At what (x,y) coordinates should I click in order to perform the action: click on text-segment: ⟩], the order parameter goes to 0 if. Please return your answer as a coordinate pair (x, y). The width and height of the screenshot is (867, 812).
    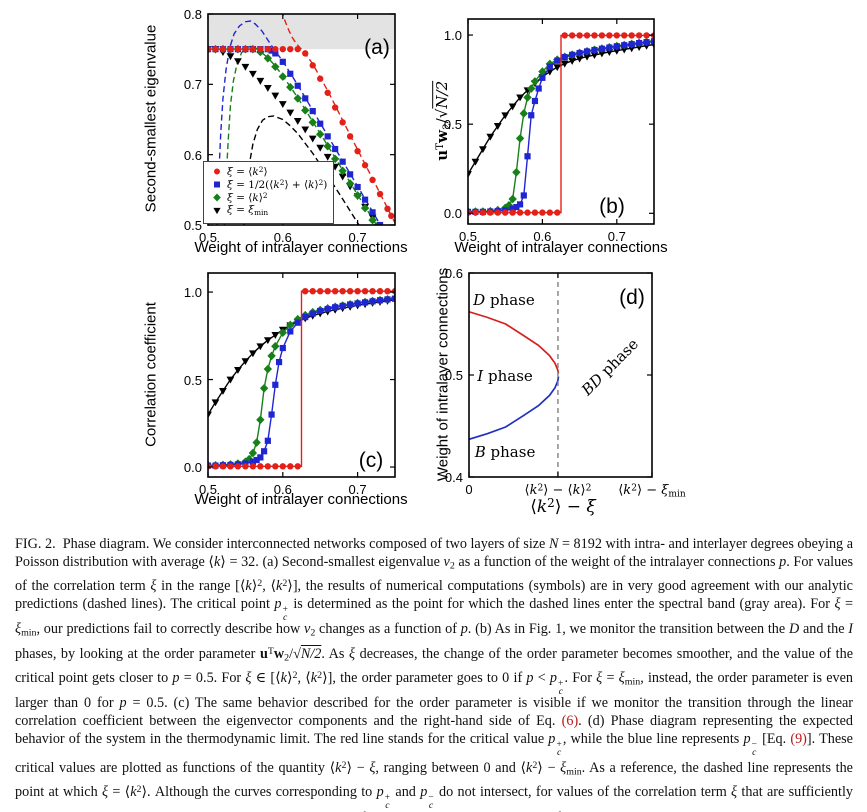
    Looking at the image, I should click on (424, 677).